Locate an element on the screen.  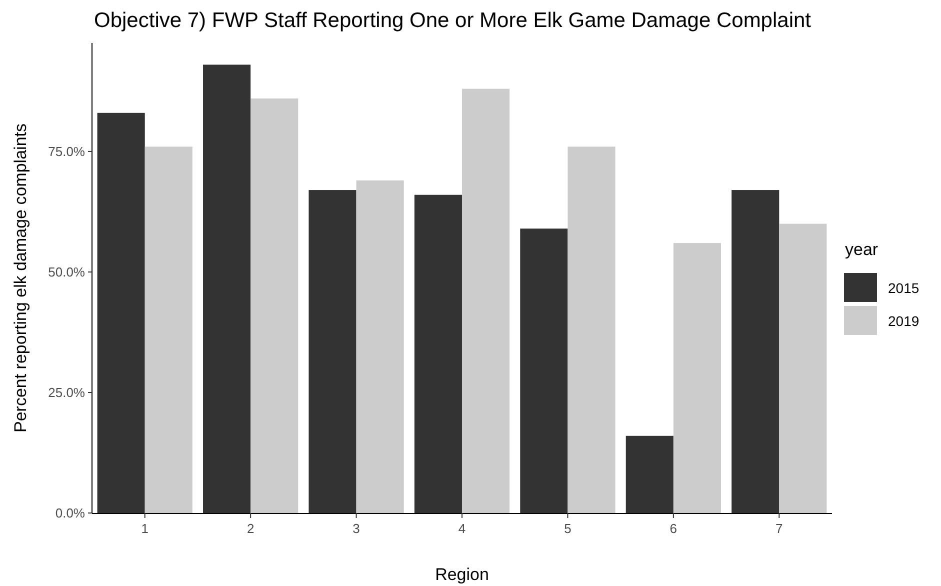
legend-title: year is located at coordinates (861, 249).